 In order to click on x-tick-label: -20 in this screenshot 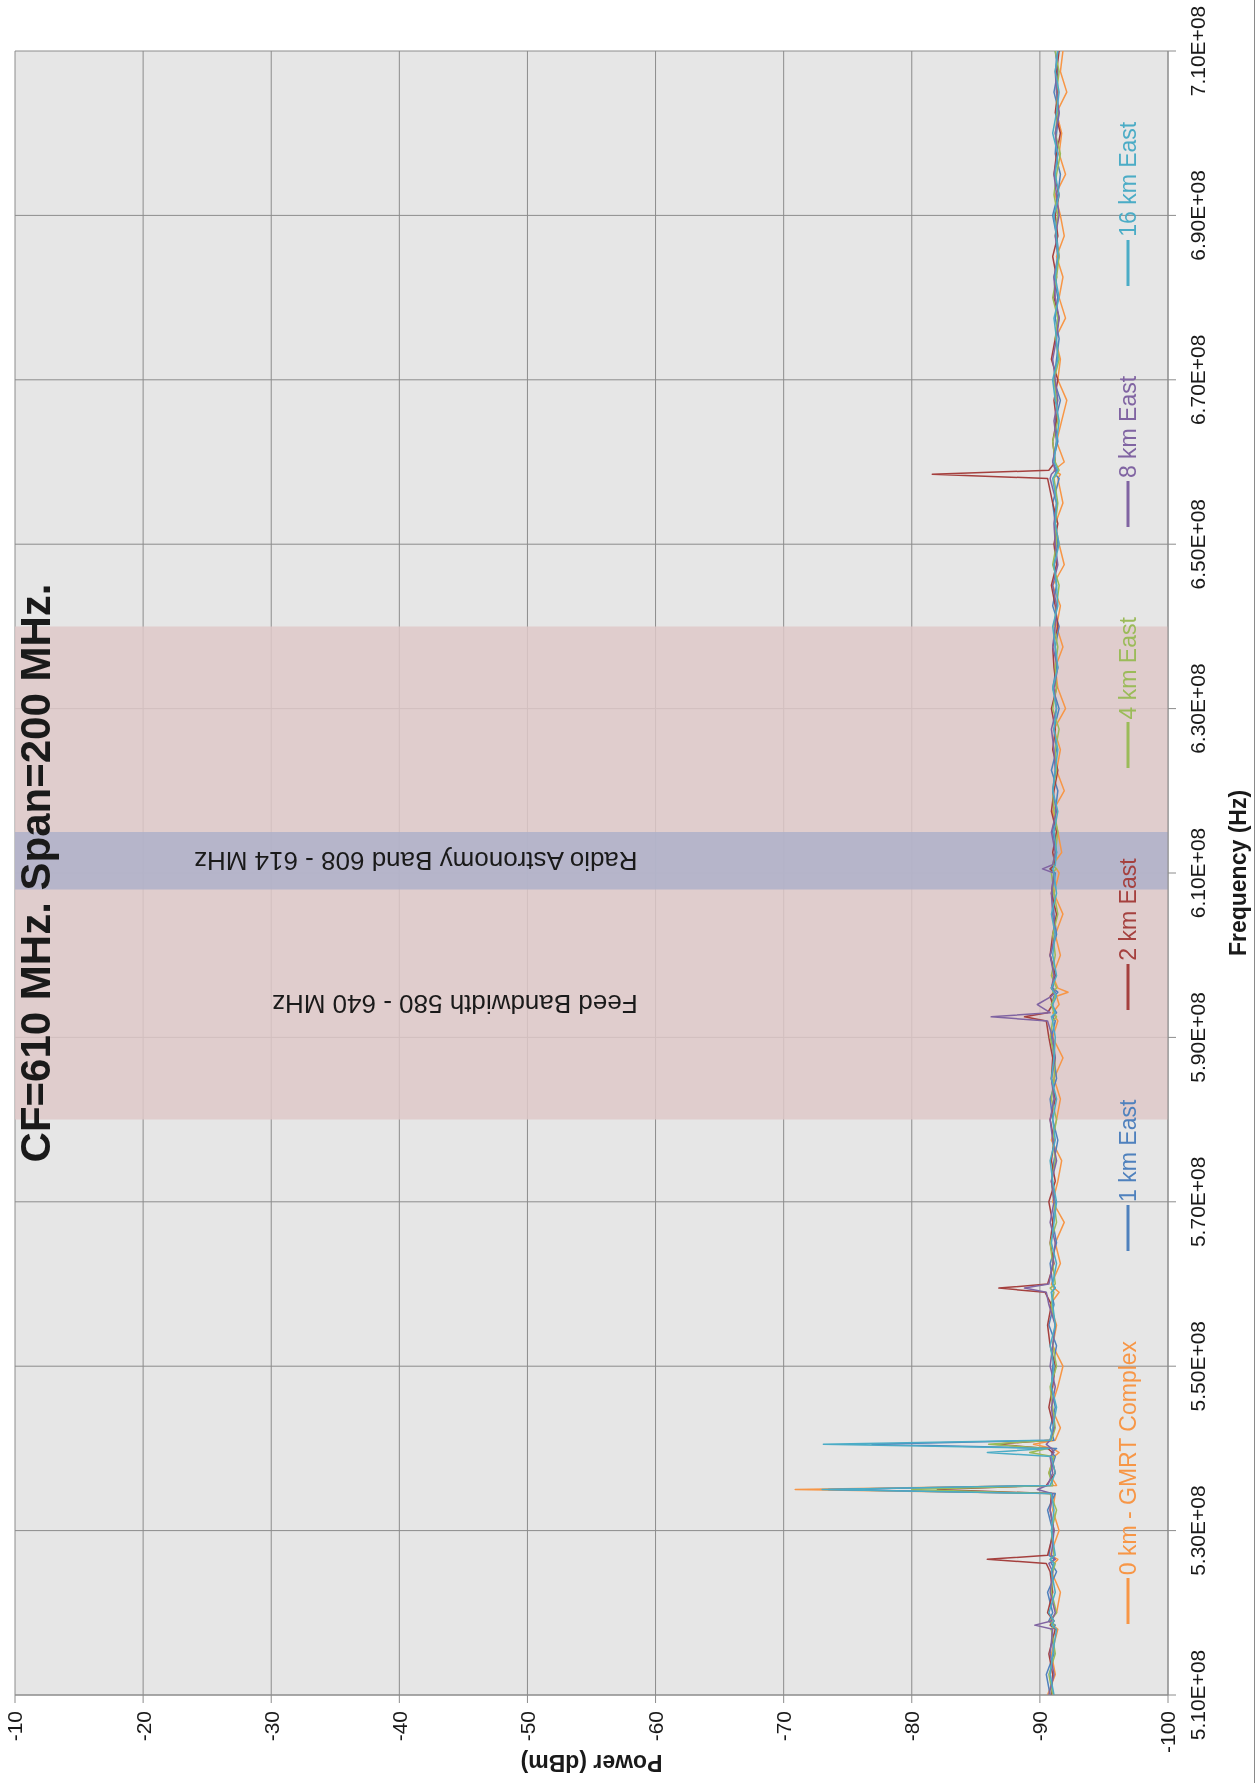, I will do `click(143, 1726)`.